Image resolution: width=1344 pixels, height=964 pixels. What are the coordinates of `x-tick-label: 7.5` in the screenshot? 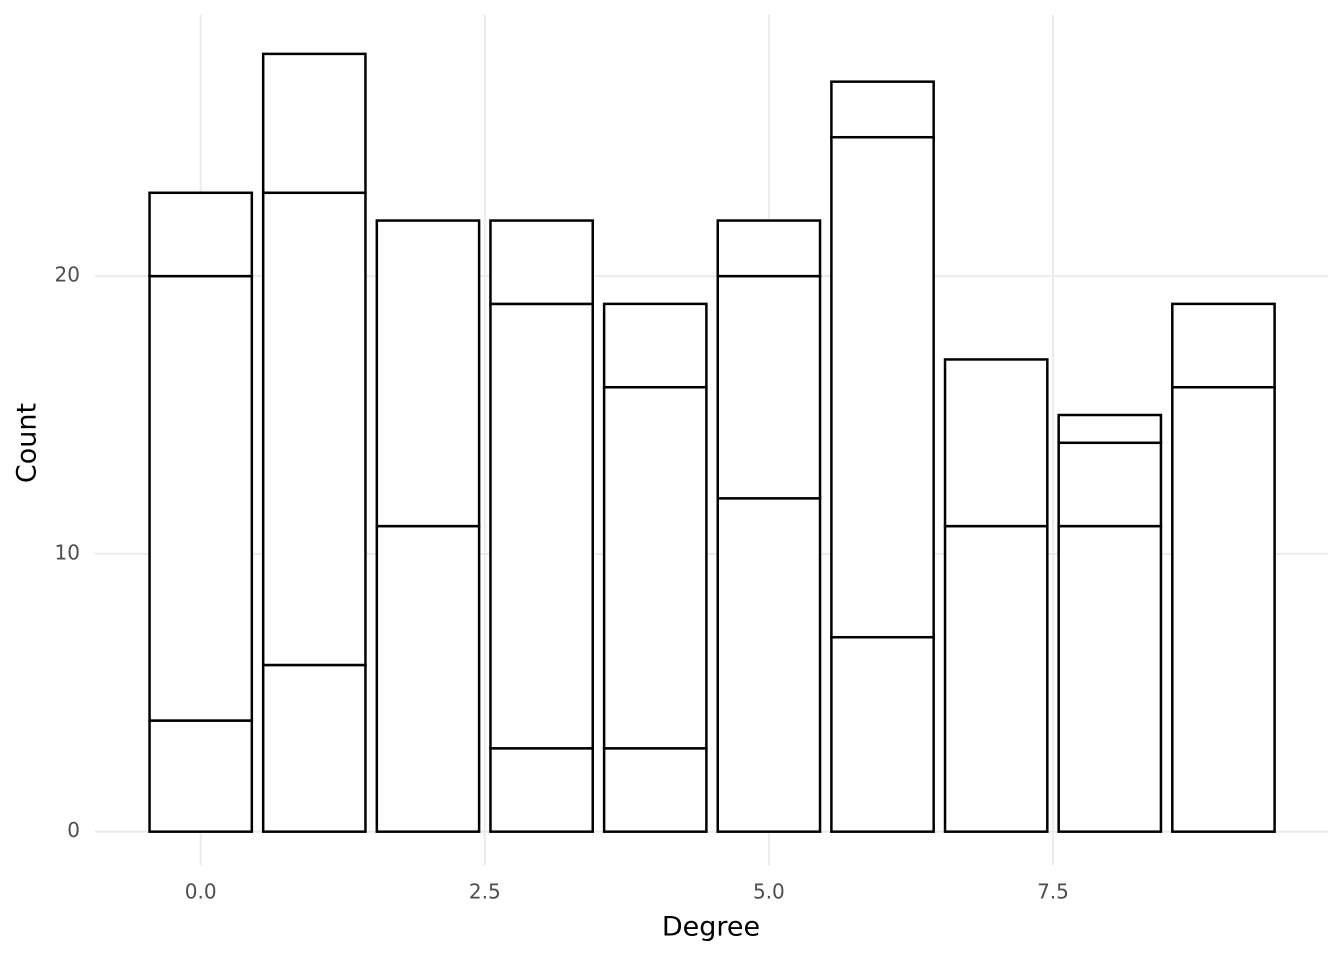 It's located at (1053, 892).